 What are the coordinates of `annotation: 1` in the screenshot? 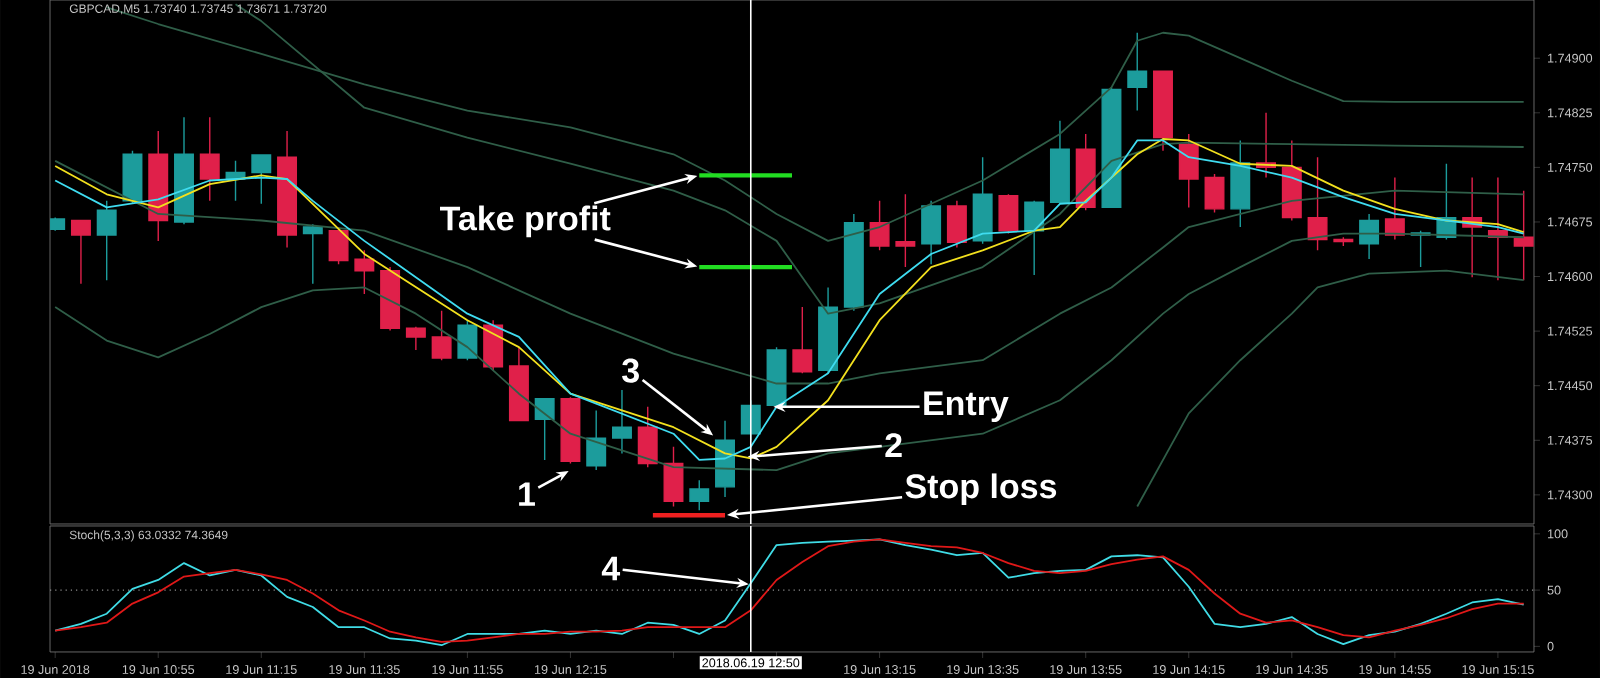 It's located at (527, 494).